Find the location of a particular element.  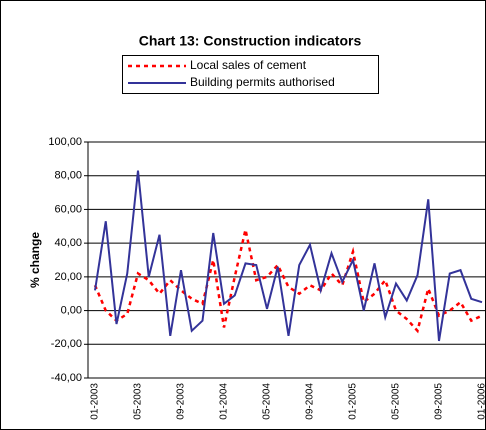

x-tick-label: 01-2004 is located at coordinates (224, 401).